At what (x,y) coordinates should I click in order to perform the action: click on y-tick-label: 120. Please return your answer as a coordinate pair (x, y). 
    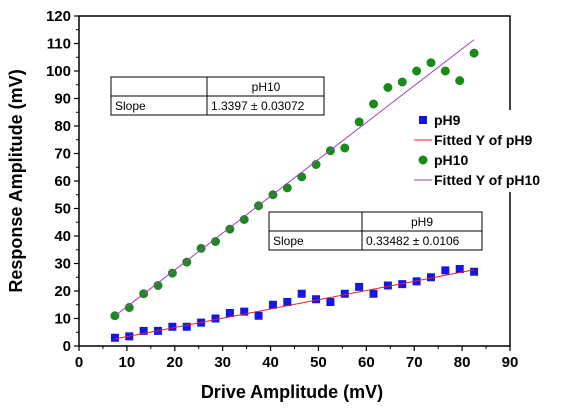
    Looking at the image, I should click on (58, 16).